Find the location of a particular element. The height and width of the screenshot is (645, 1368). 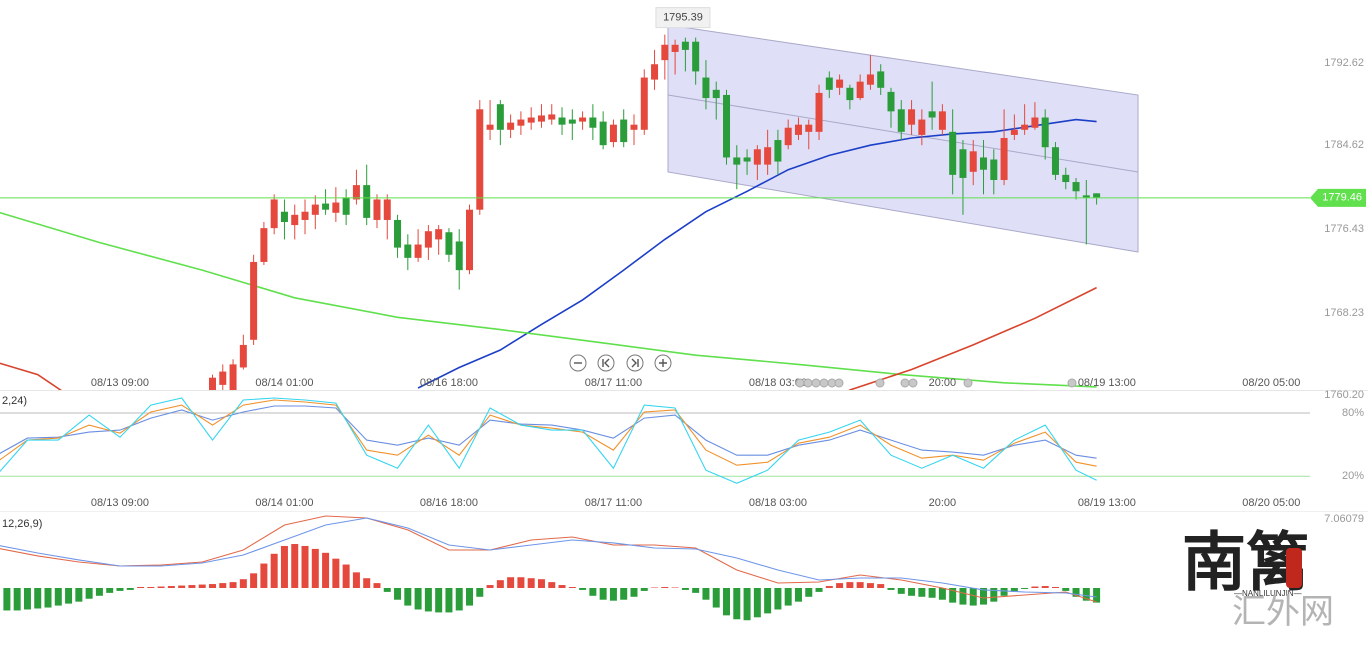

watermark-sub: —NANLILUNJIN— is located at coordinates (1268, 593).